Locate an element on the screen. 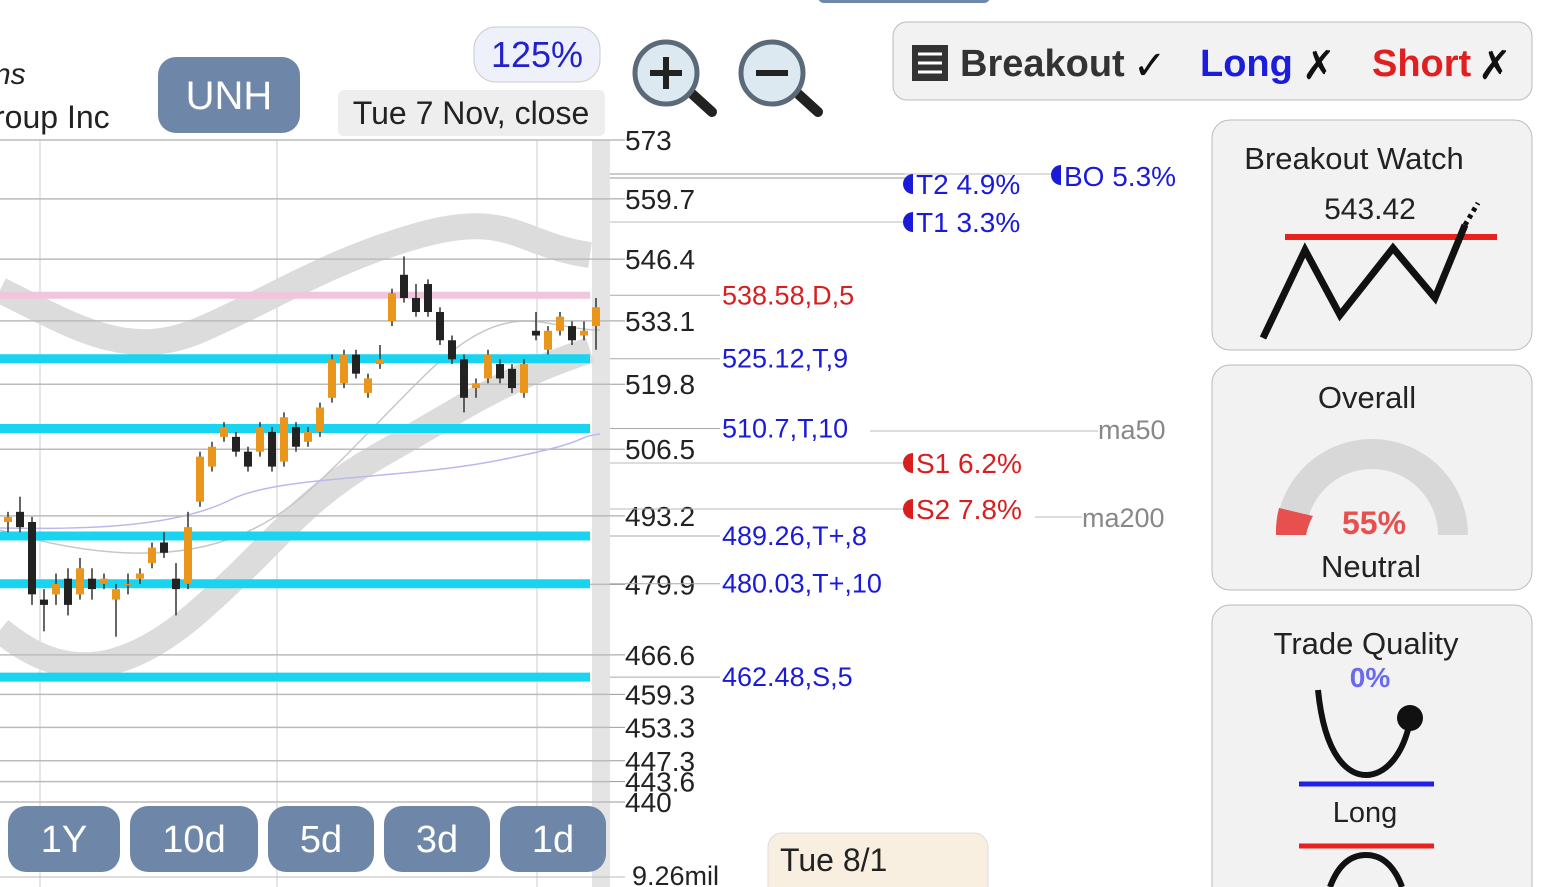  y-tick-label: 453.3 is located at coordinates (660, 727).